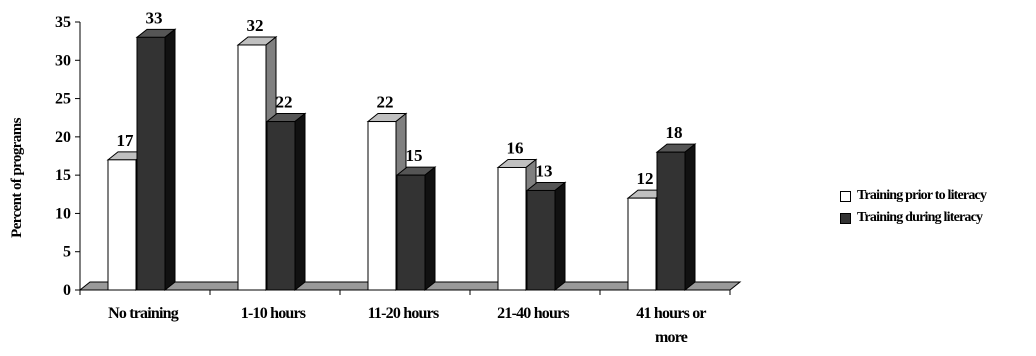  I want to click on data-label-during: 22, so click(284, 102).